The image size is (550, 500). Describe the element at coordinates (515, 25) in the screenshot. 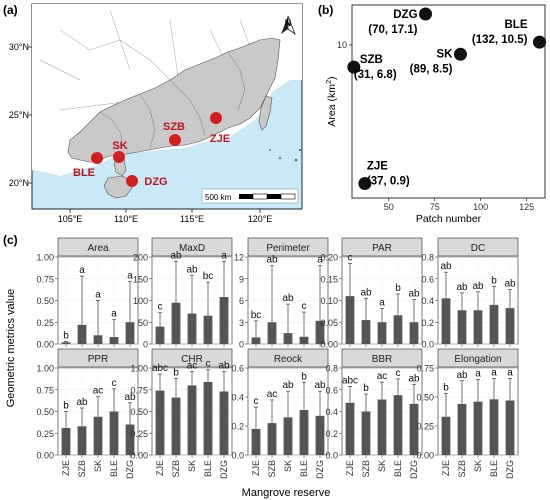

I see `point-label: BLE` at that location.